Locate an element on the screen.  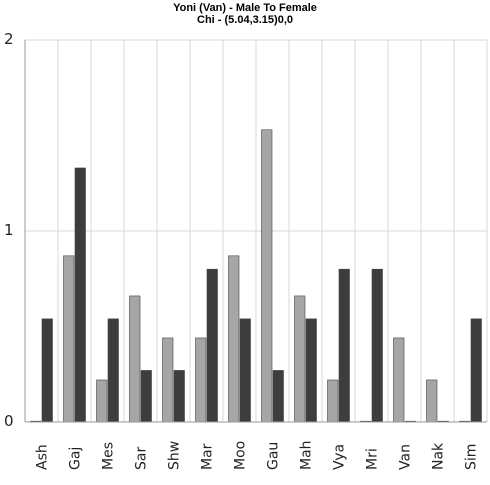
bar-series-2-ash is located at coordinates (47, 370).